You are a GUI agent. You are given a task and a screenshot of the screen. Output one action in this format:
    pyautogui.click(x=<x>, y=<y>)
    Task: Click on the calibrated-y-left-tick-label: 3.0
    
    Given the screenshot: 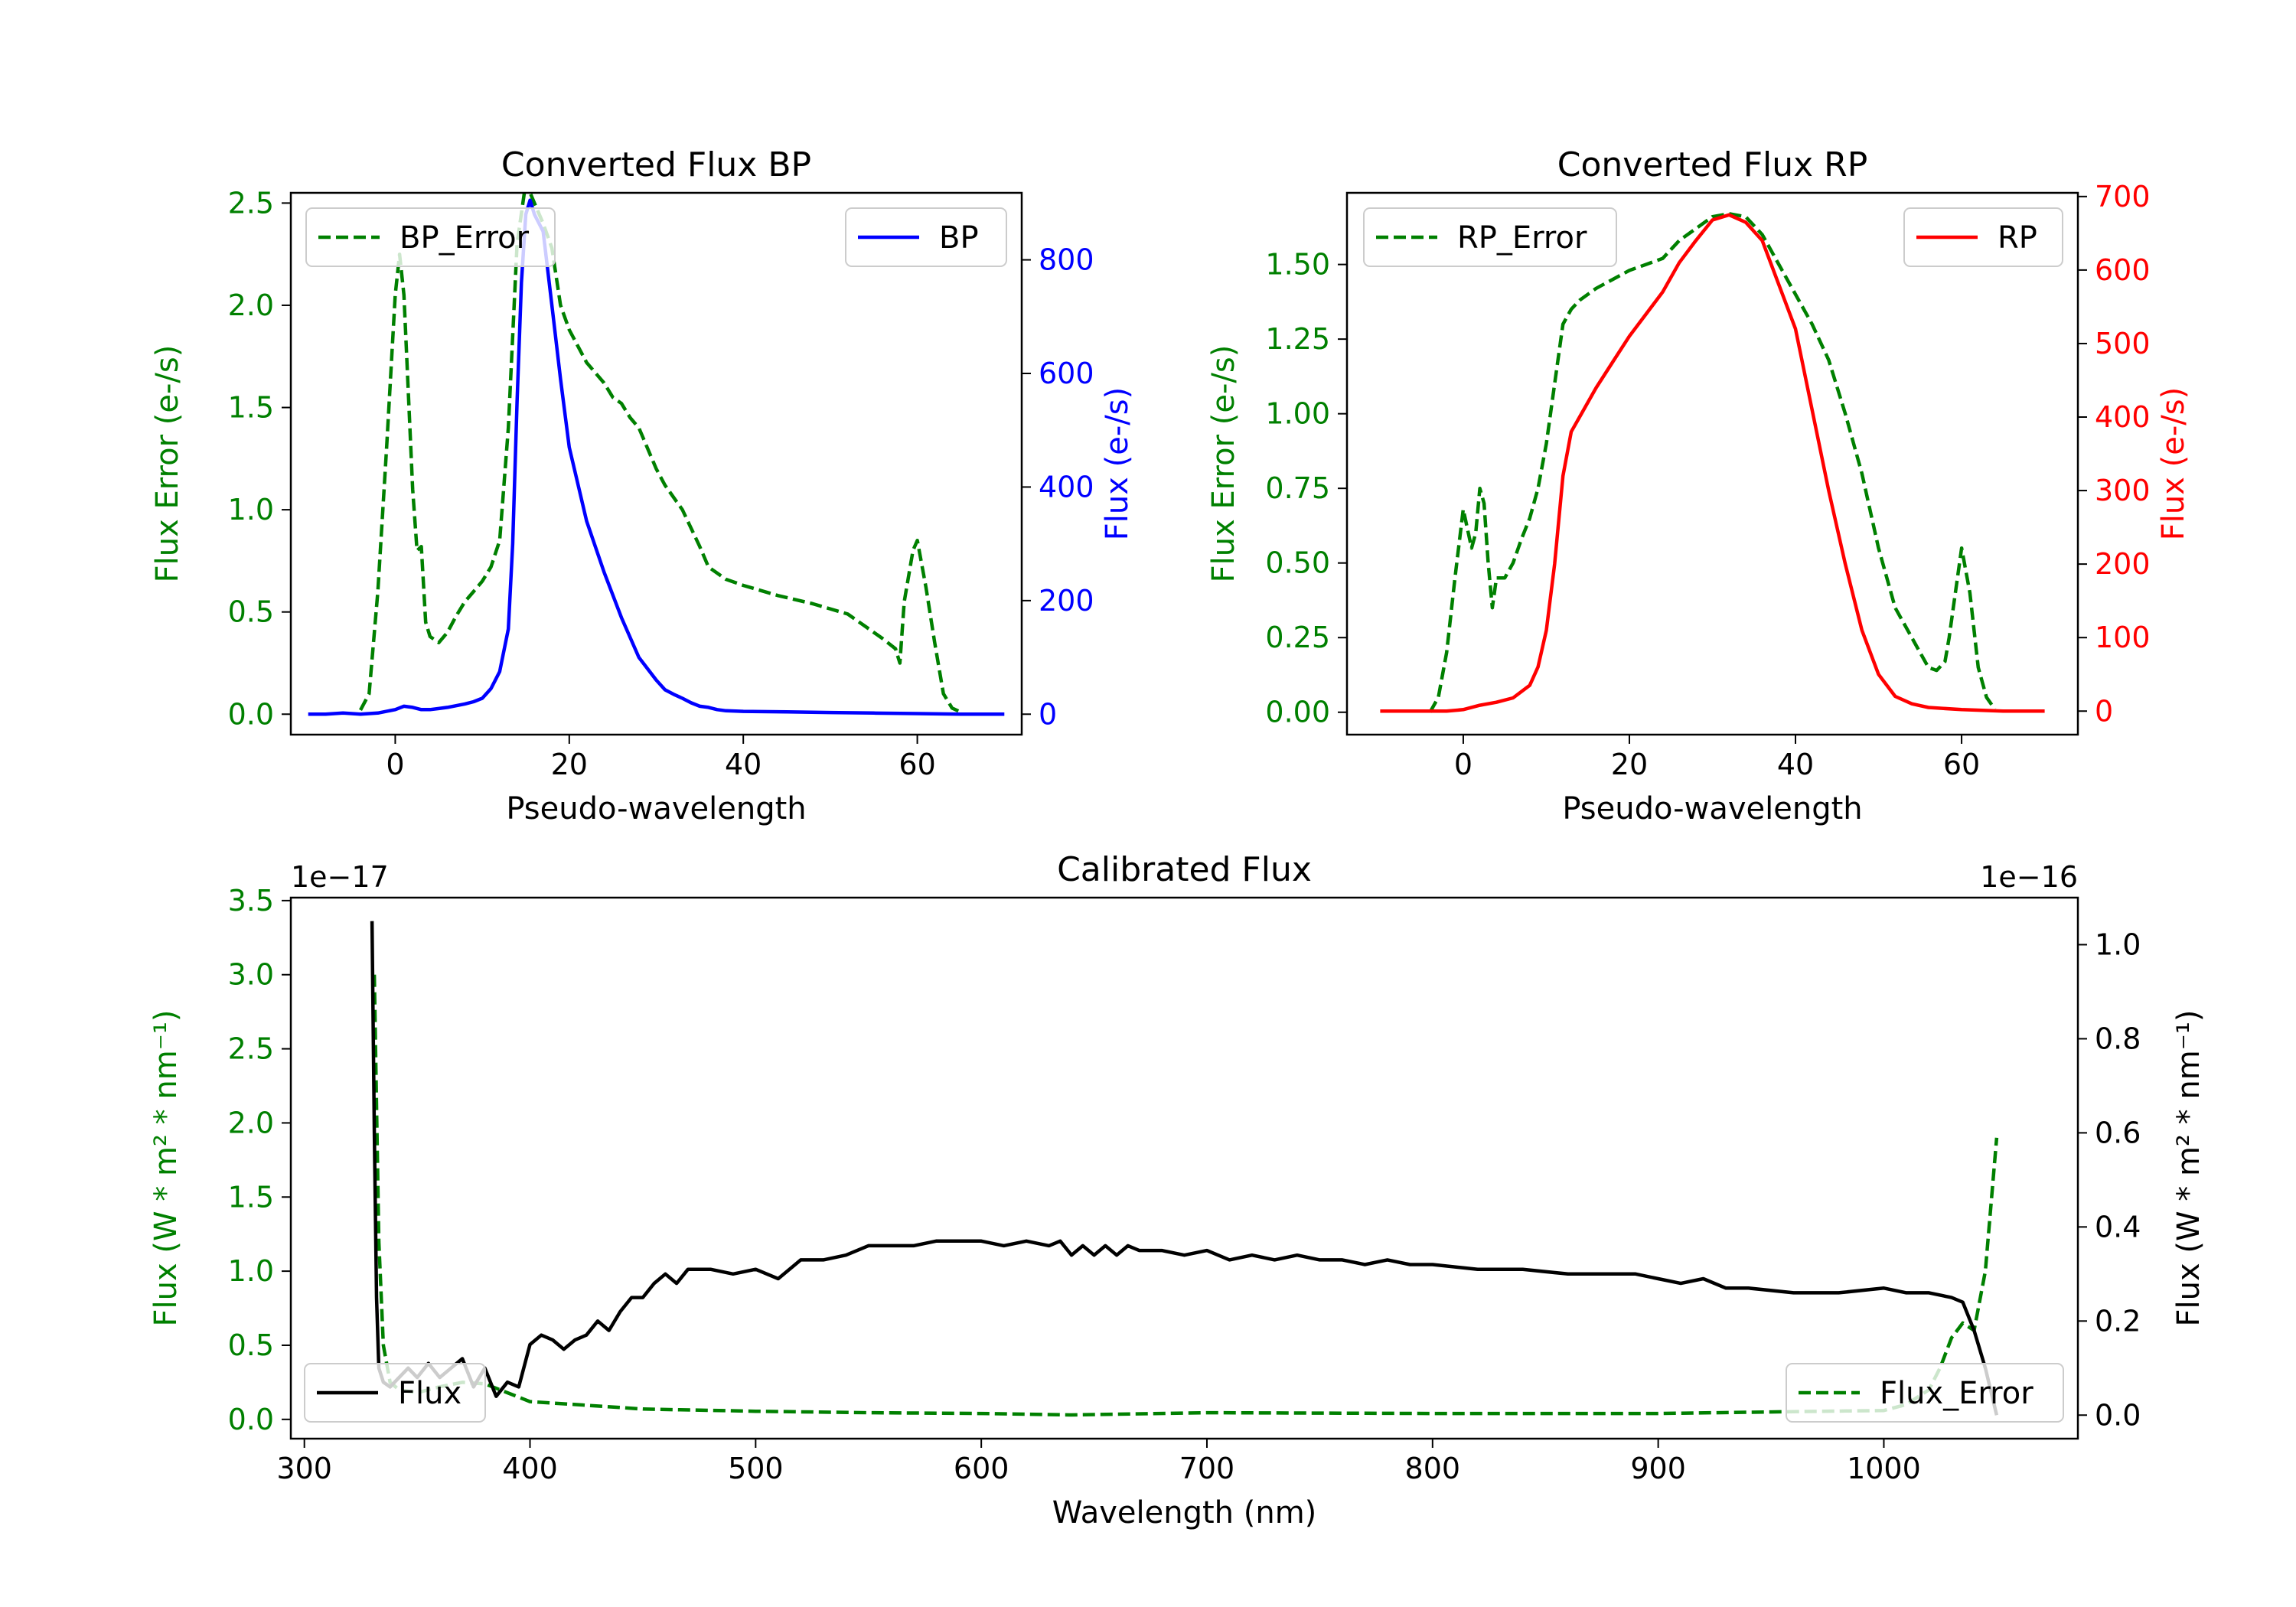 What is the action you would take?
    pyautogui.click(x=251, y=975)
    